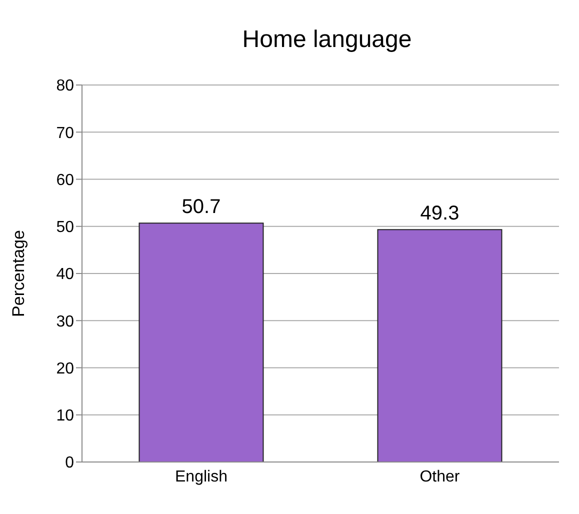 Image resolution: width=579 pixels, height=514 pixels. I want to click on y-tick-label: 70, so click(65, 133).